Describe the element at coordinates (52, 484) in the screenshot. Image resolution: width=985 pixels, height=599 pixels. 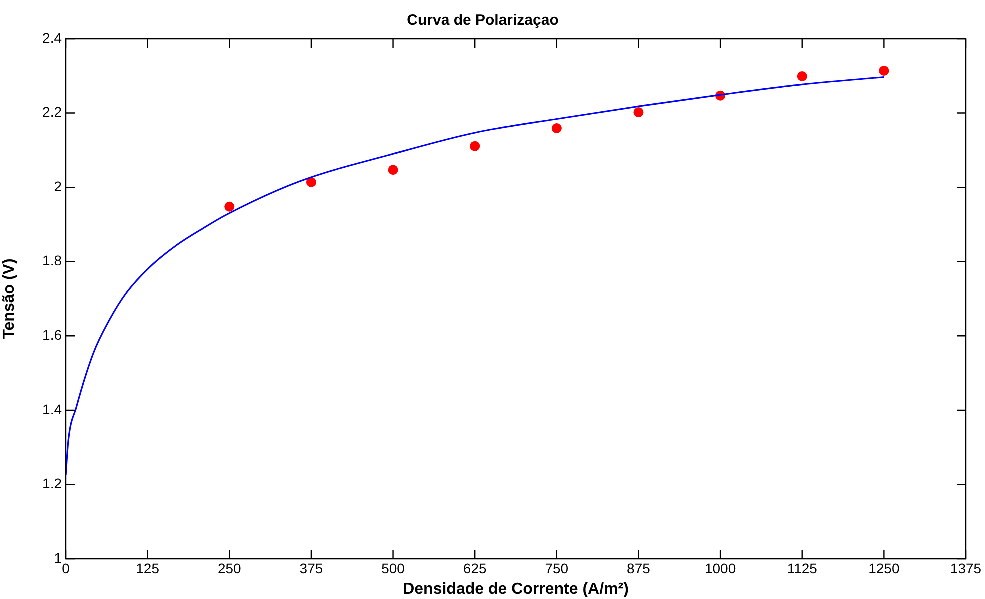
I see `y-tick-label: 1.2` at that location.